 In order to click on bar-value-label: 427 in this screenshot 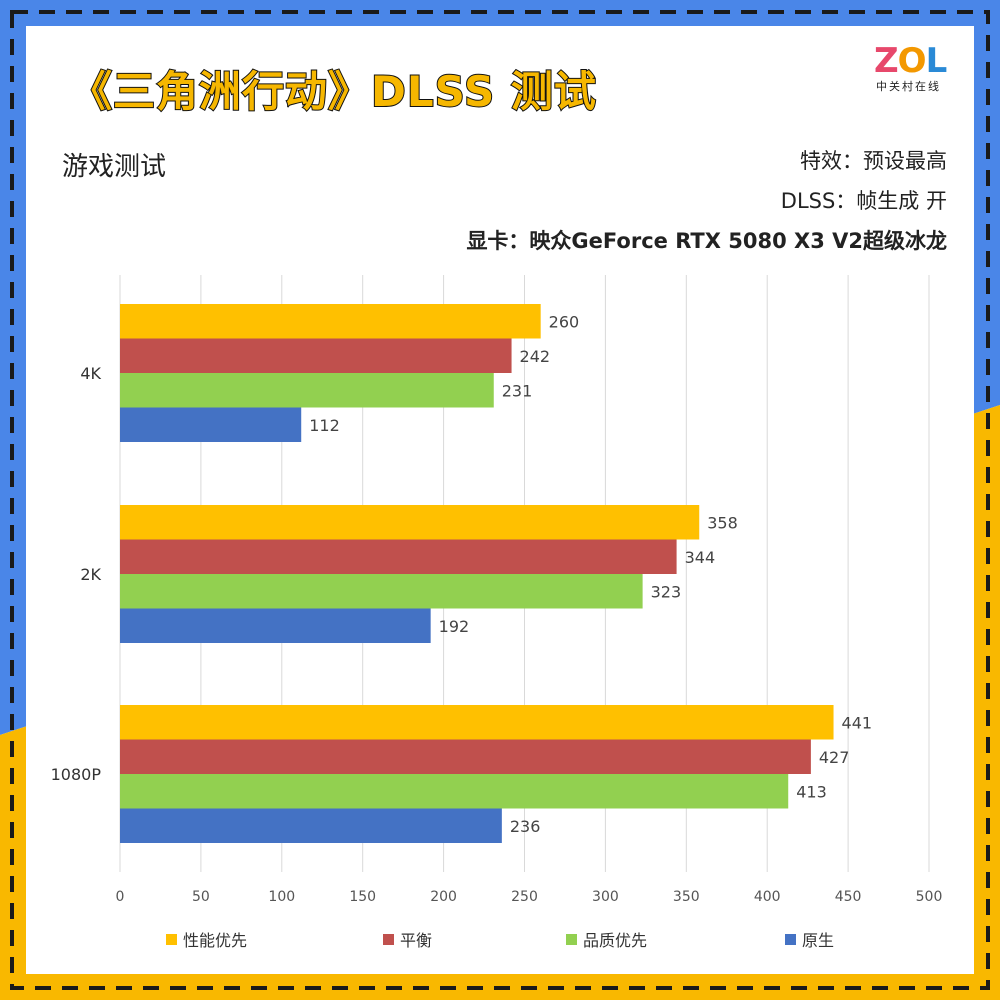, I will do `click(834, 757)`.